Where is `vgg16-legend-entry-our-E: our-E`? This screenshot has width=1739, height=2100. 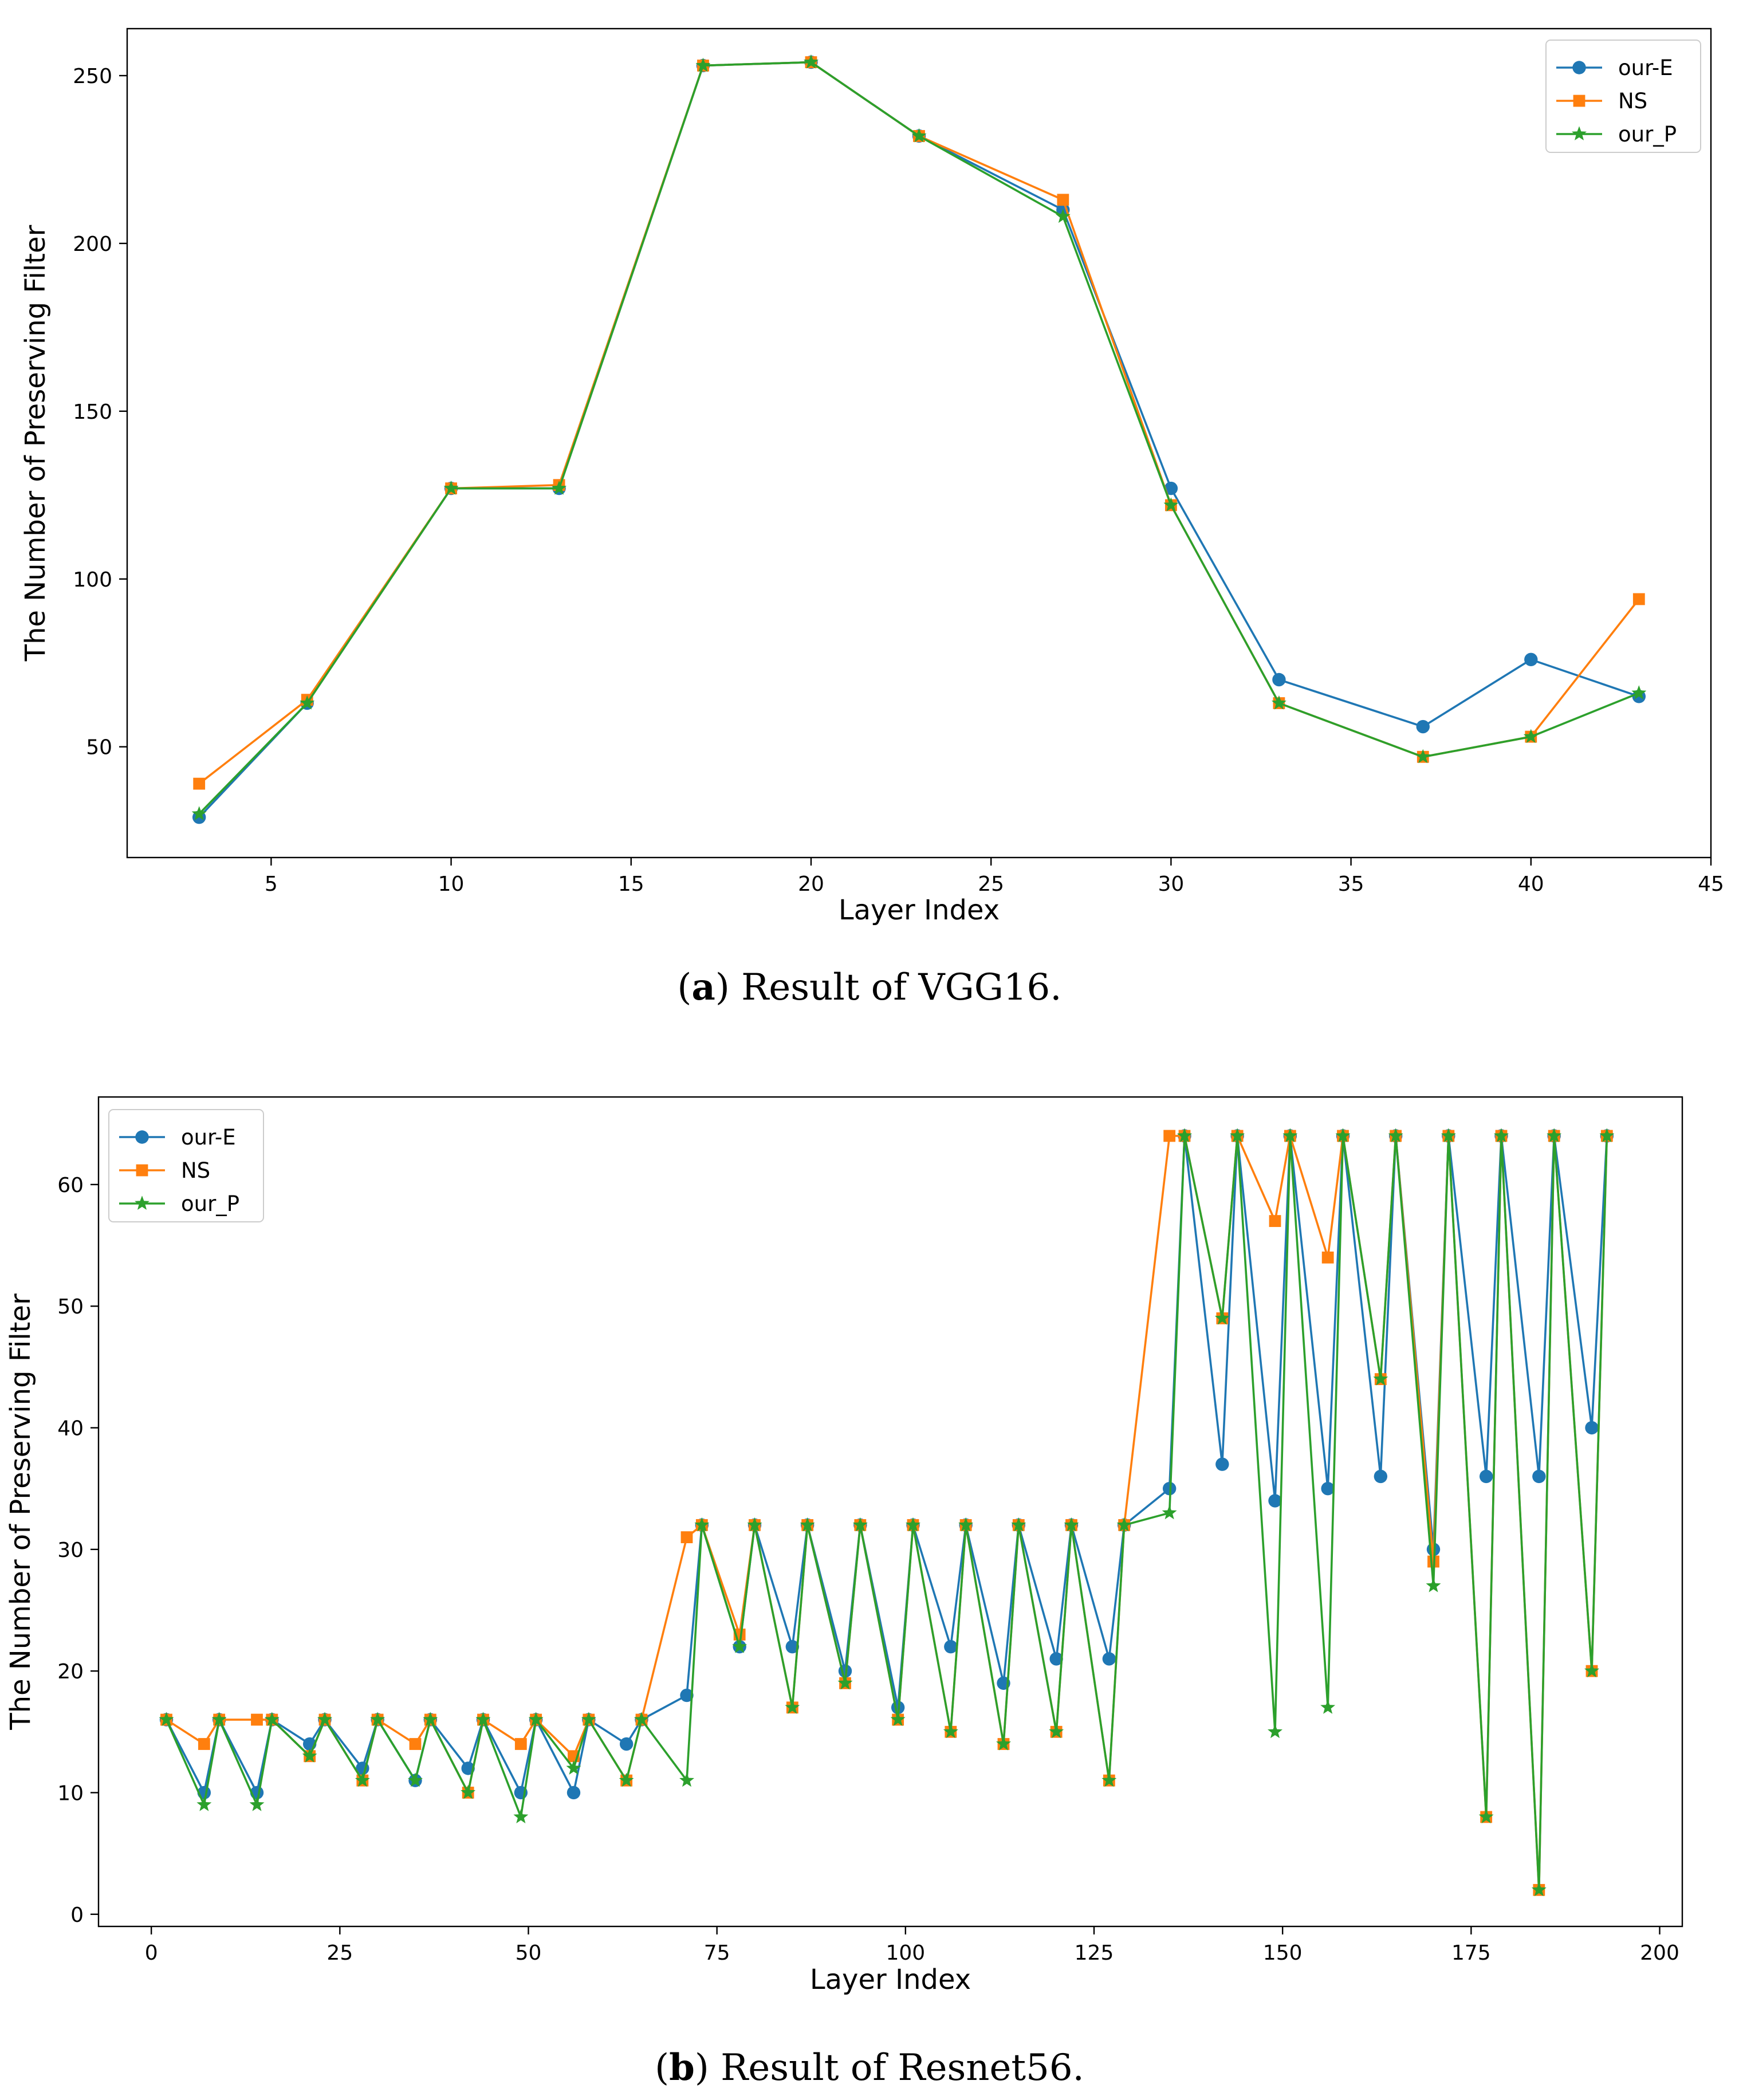
vgg16-legend-entry-our-E: our-E is located at coordinates (1614, 68).